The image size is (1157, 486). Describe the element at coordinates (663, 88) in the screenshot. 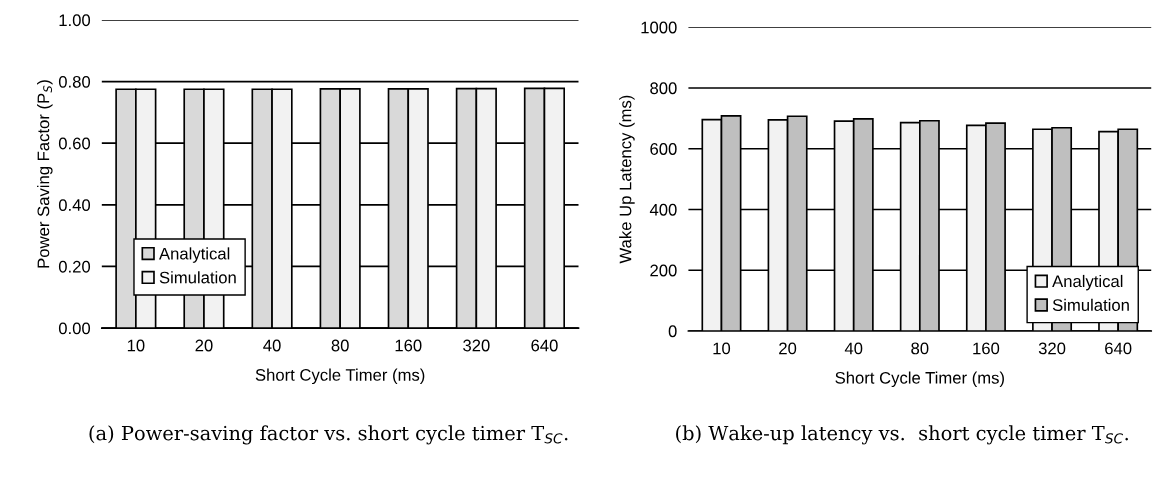

I see `y-tick-label: 800` at that location.